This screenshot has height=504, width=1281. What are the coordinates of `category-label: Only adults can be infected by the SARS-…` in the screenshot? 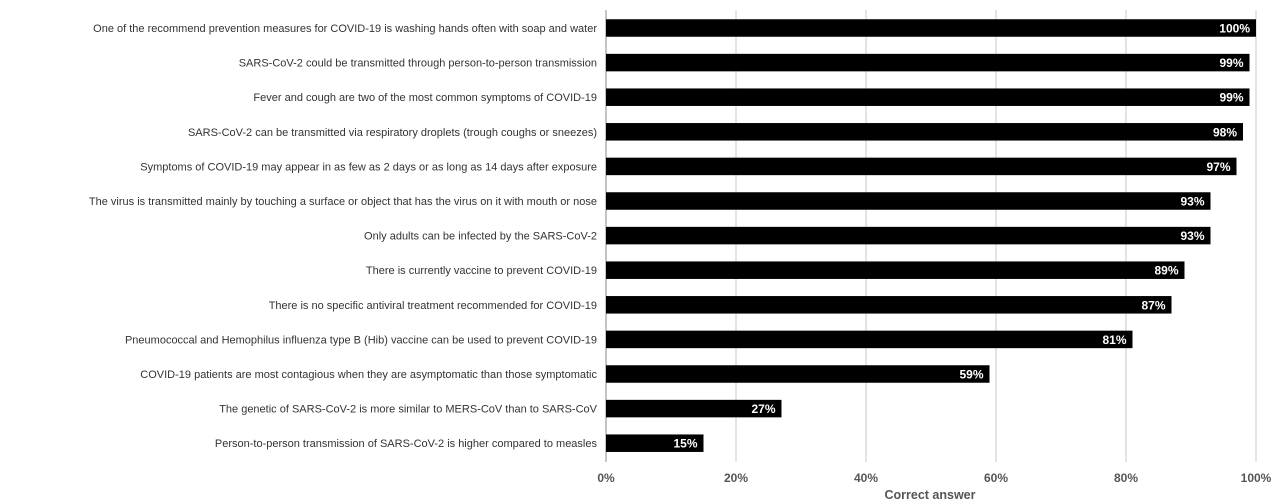 It's located at (480, 237).